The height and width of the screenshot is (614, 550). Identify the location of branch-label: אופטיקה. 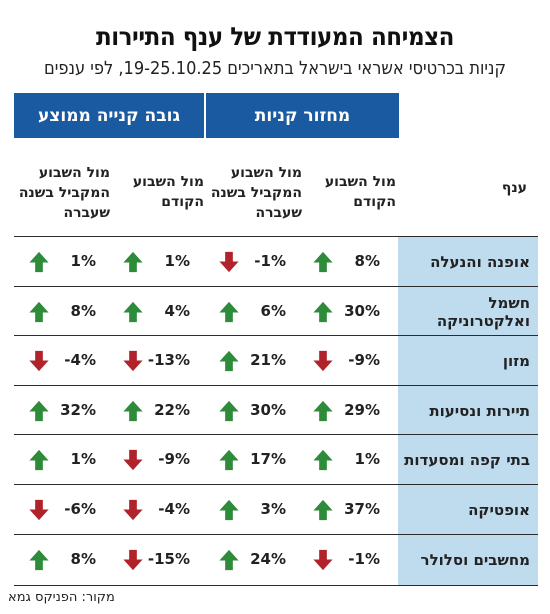
(468, 510).